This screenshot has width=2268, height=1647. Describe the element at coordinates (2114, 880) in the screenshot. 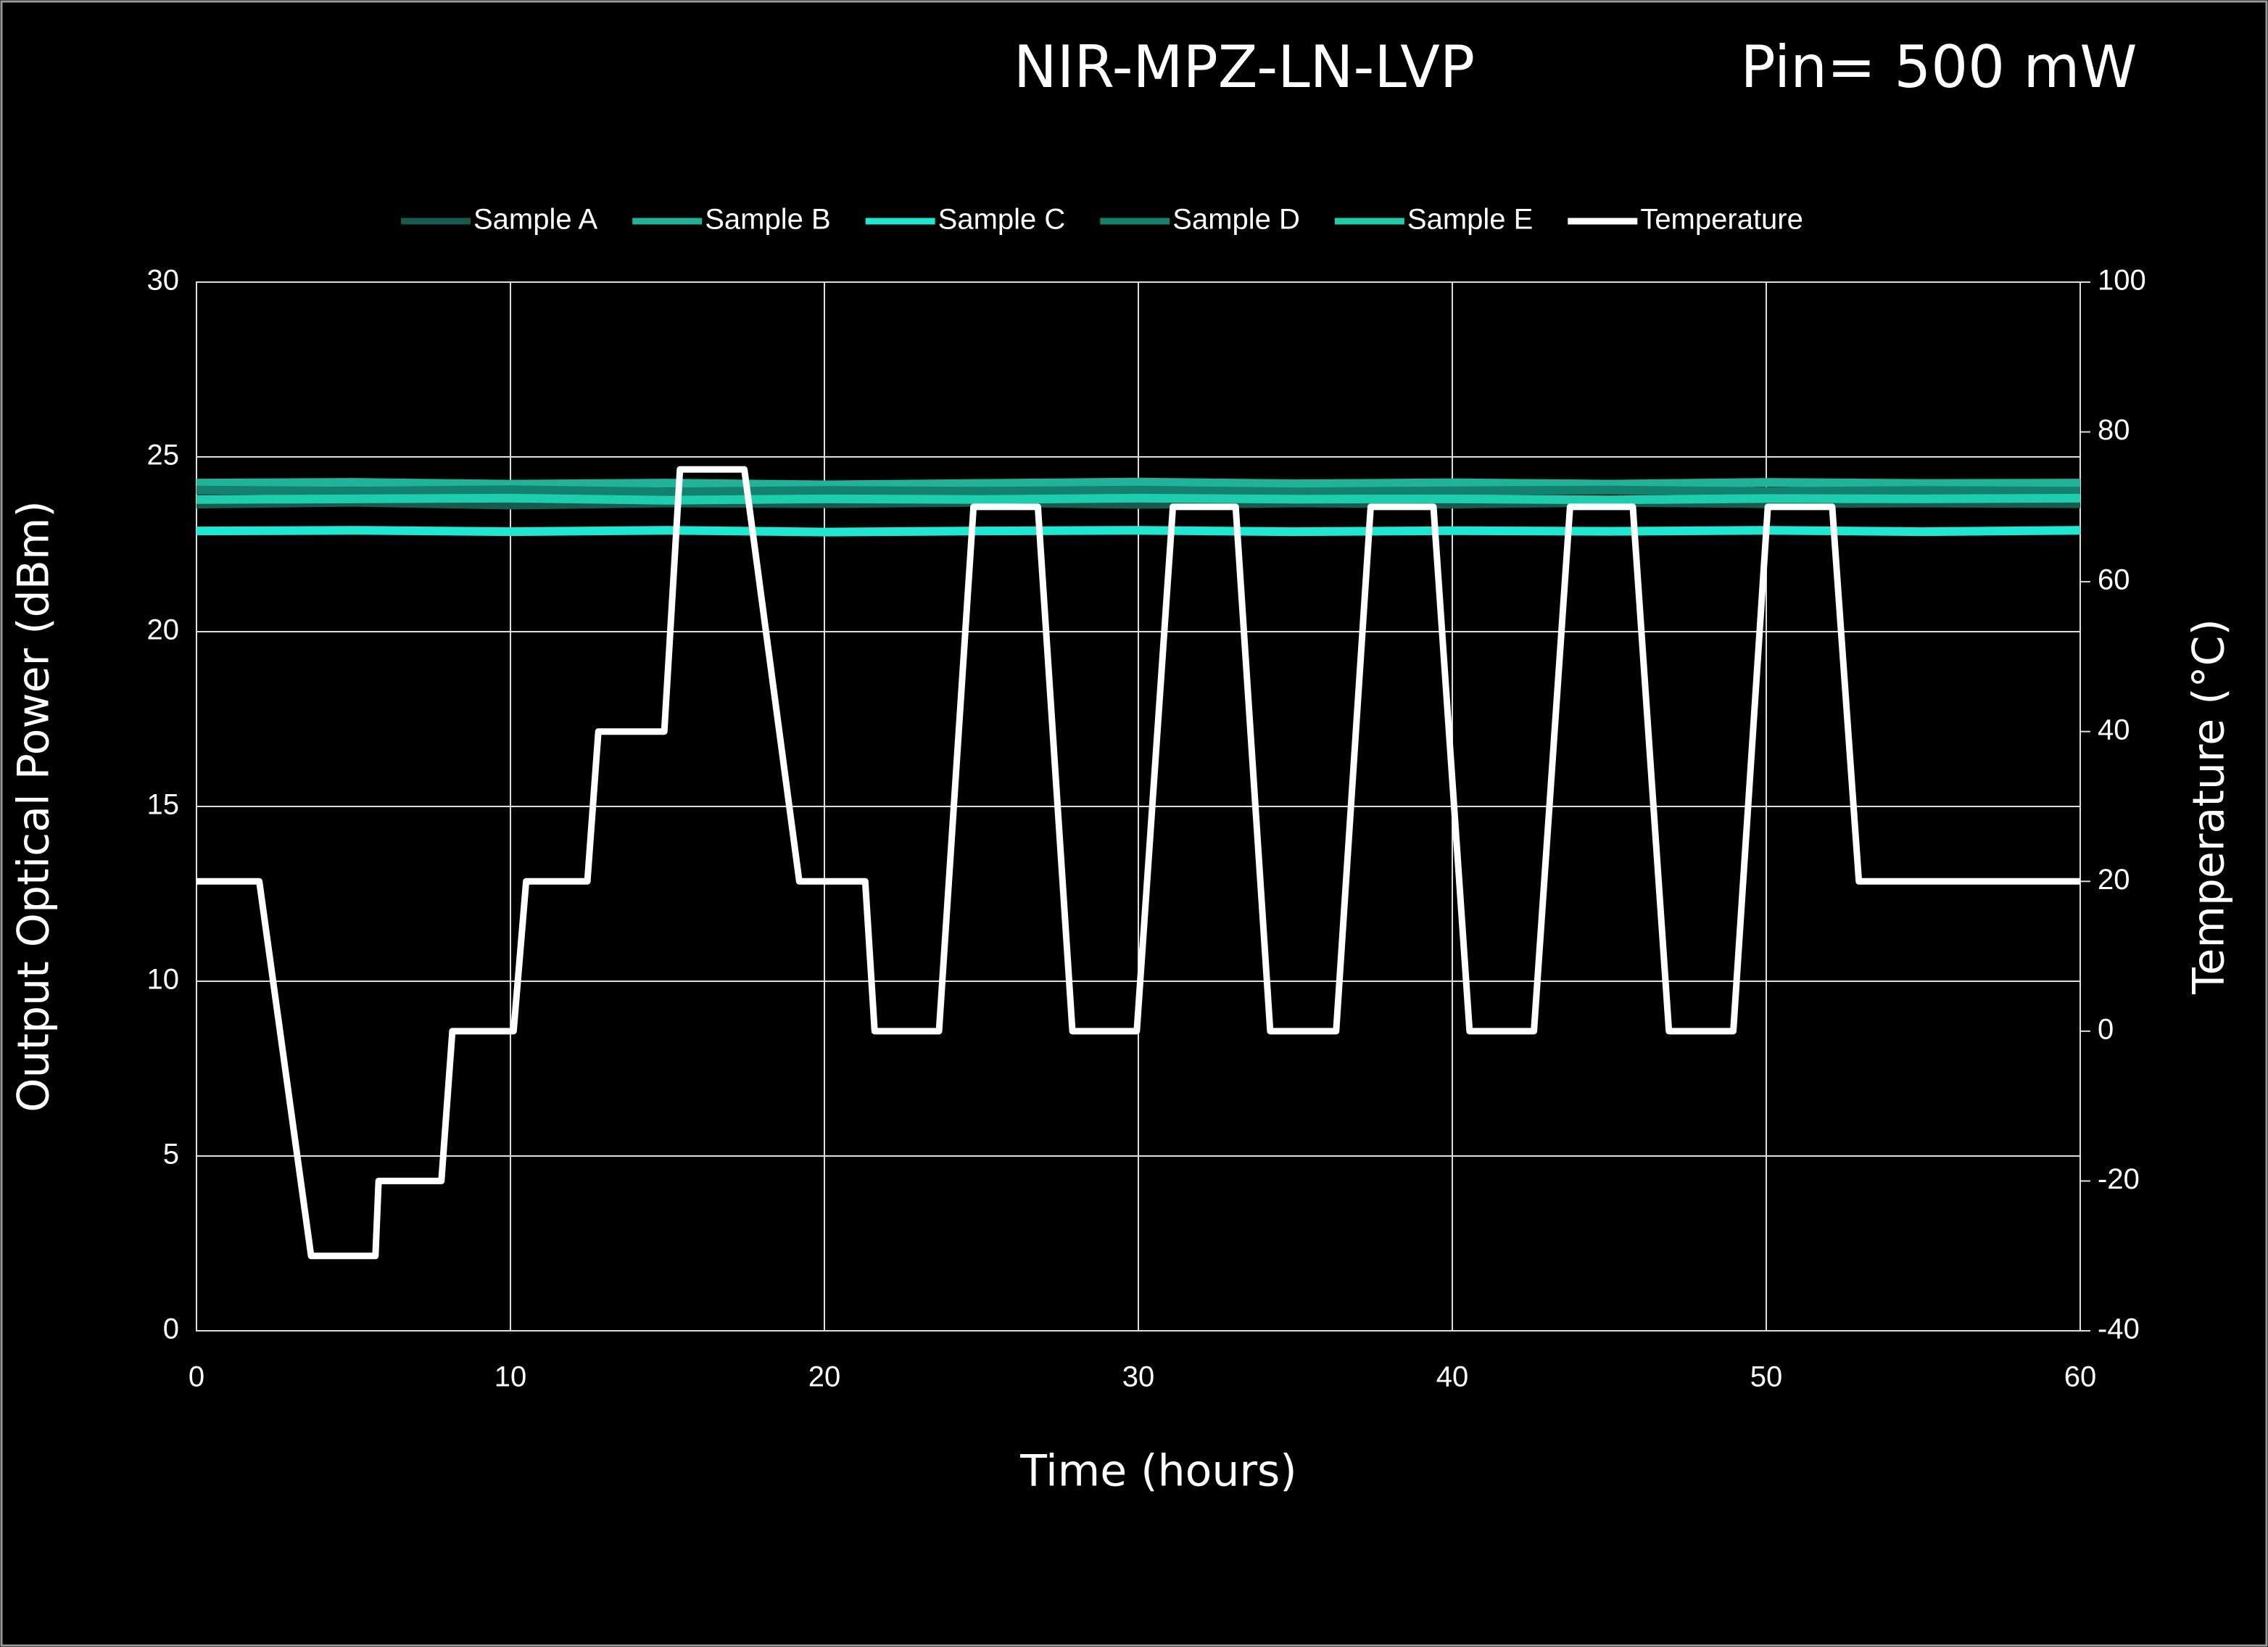

I see `y2-tick-label: 20` at that location.